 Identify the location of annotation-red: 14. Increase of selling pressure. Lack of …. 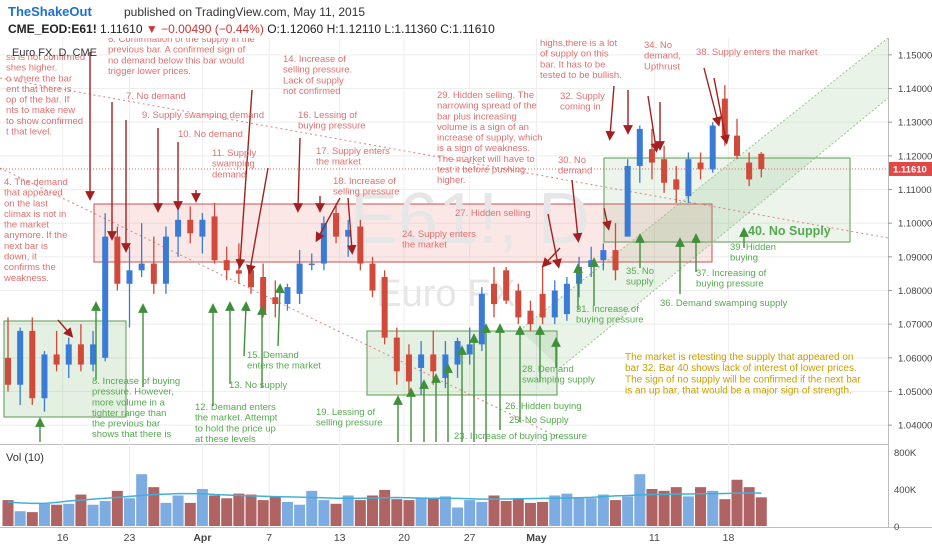
(317, 75).